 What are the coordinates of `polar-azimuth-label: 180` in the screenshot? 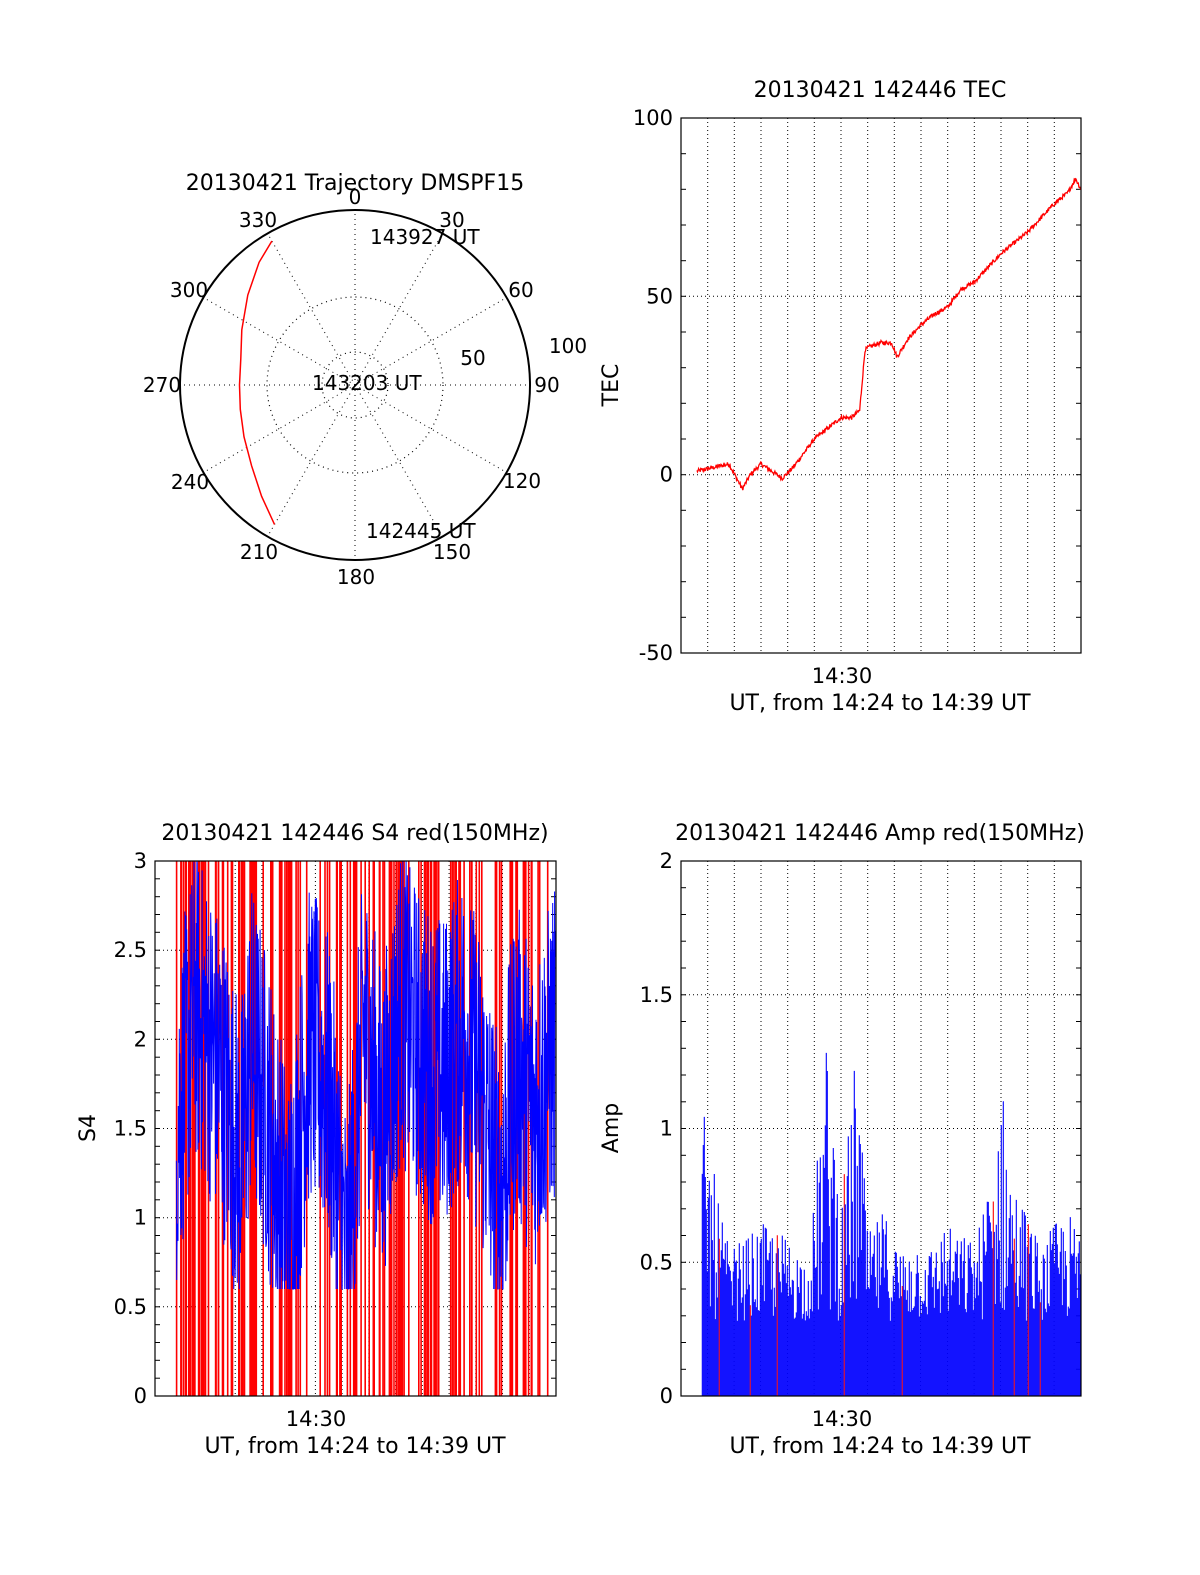 It's located at (356, 577).